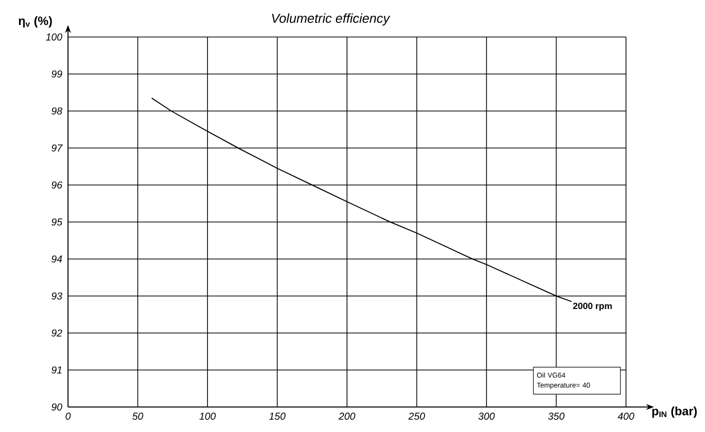 This screenshot has width=705, height=432. What do you see at coordinates (486, 416) in the screenshot?
I see `x-tick-label: 300` at bounding box center [486, 416].